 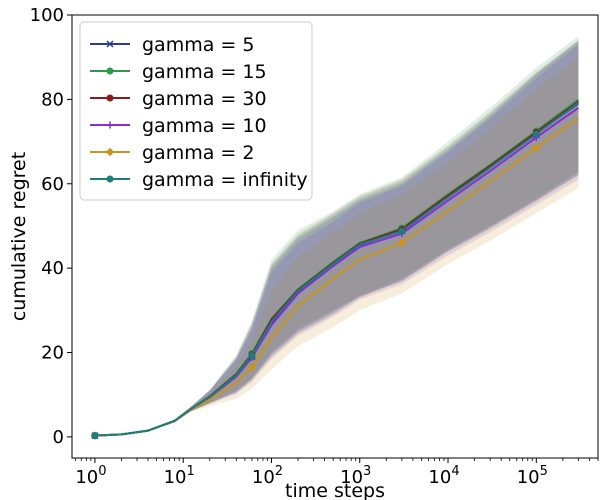 What do you see at coordinates (52, 353) in the screenshot?
I see `y-tick-label: 20` at bounding box center [52, 353].